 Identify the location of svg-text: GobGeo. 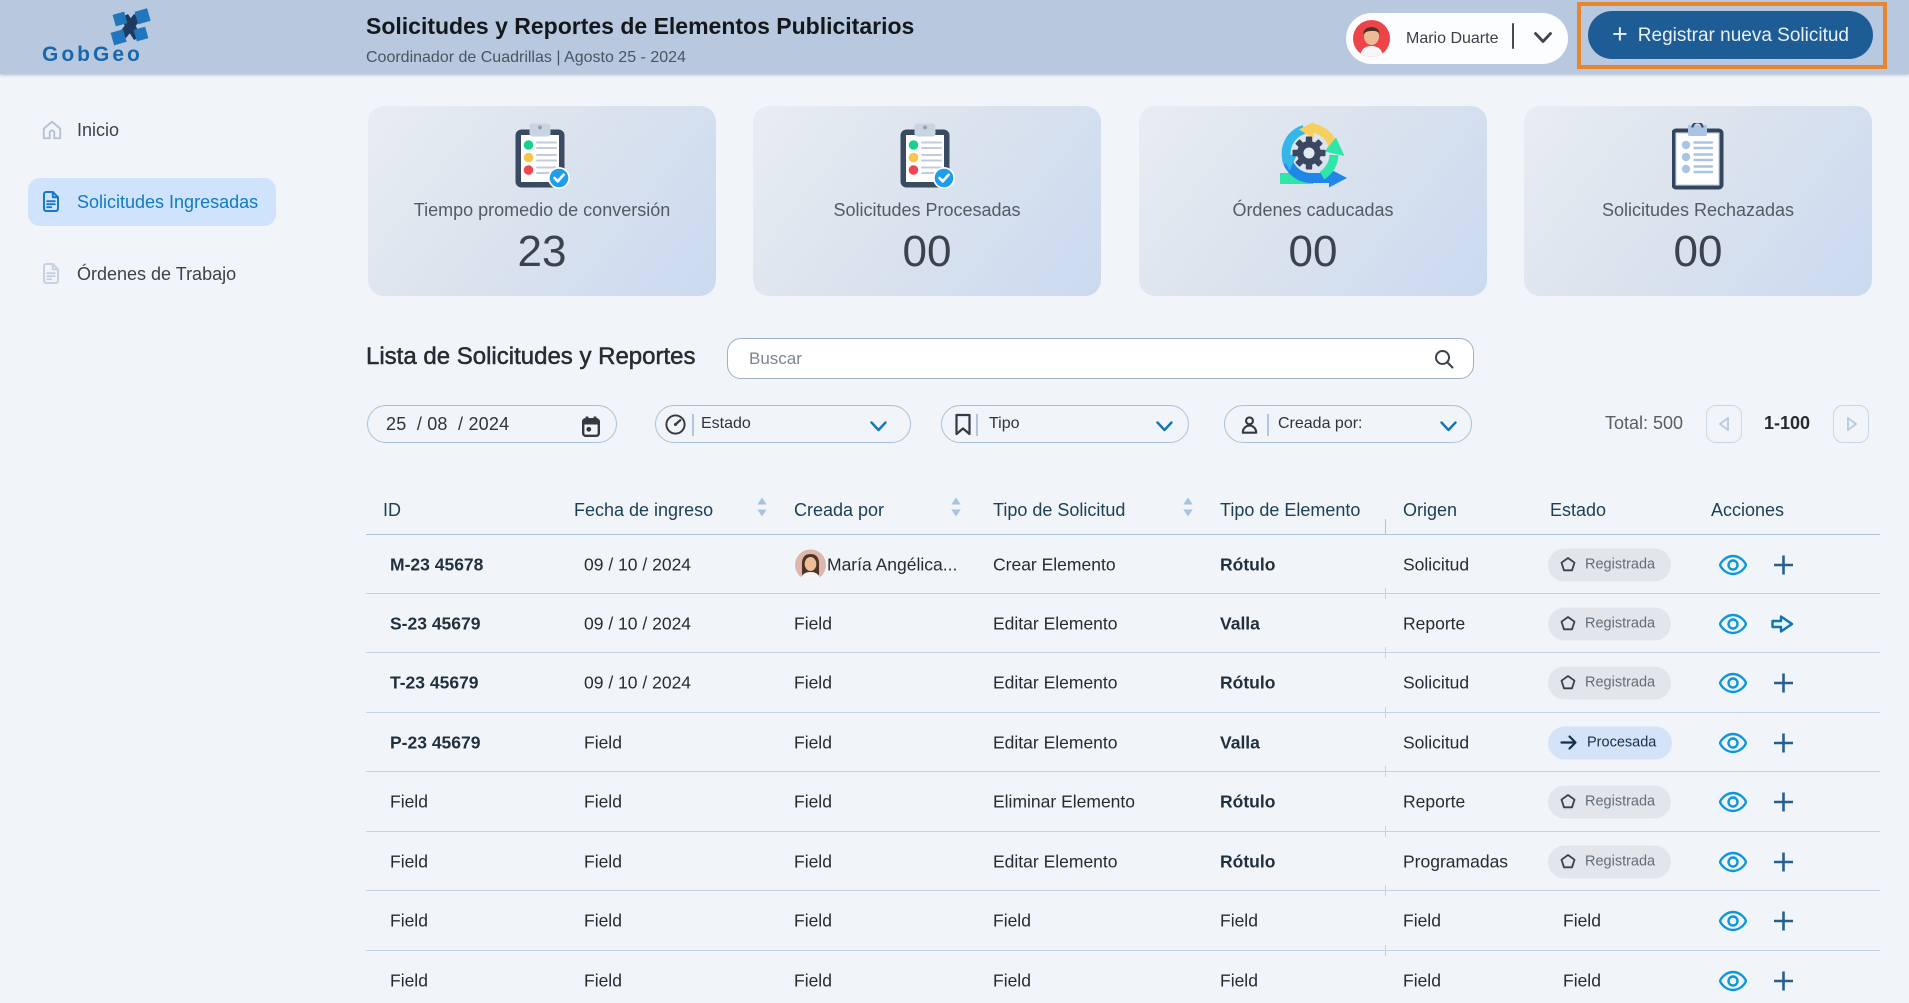
(92, 53).